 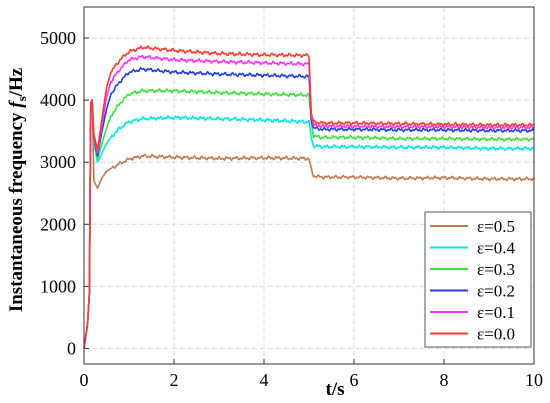 I want to click on legend-label: ε=0.3, so click(x=496, y=269).